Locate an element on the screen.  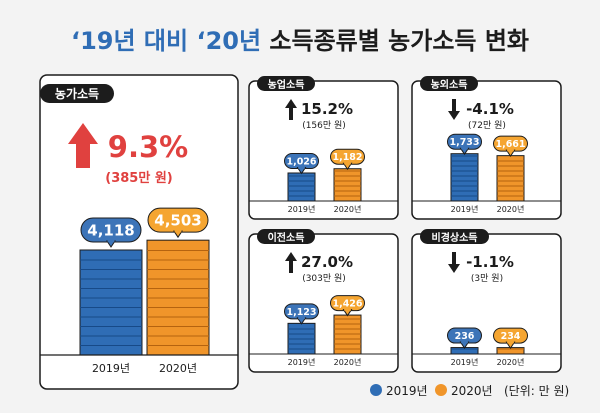
legend: 2019년 2020년 (단위: 만 원) is located at coordinates (469, 391).